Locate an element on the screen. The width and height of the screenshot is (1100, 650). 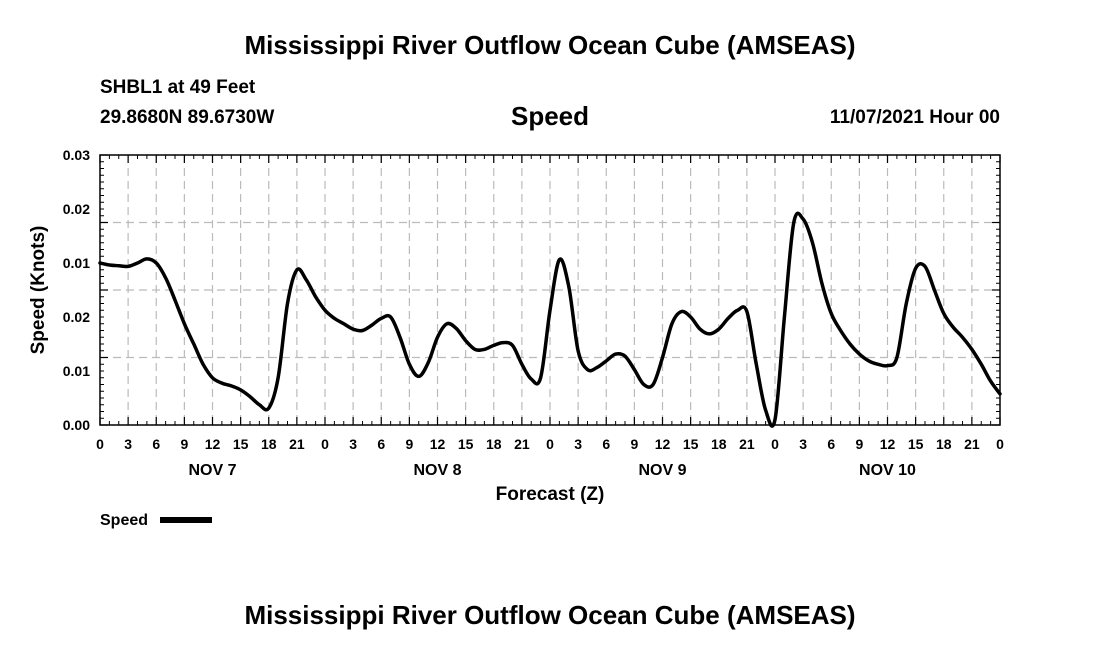
y-axis-label: Speed (Knots) is located at coordinates (38, 290).